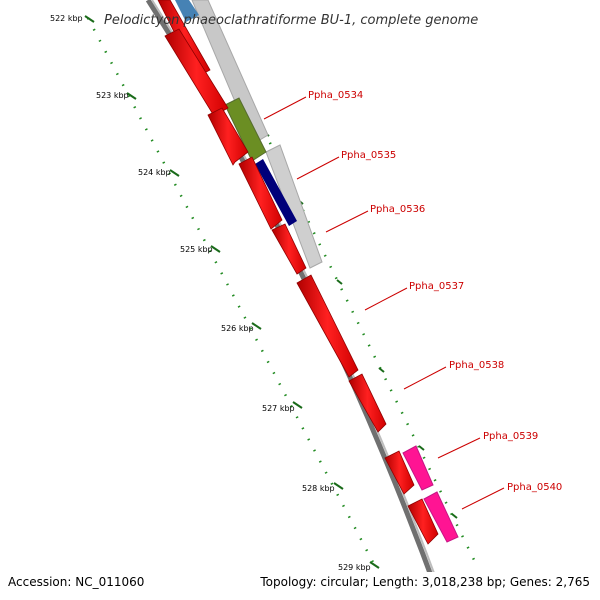 This screenshot has width=600, height=600. What do you see at coordinates (335, 95) in the screenshot?
I see `gene-label-ppha-0534: Ppha_0534` at bounding box center [335, 95].